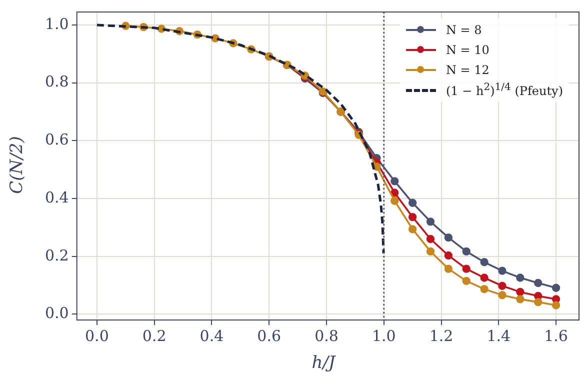  What do you see at coordinates (556, 335) in the screenshot?
I see `x-tick-label: 1.6` at bounding box center [556, 335].